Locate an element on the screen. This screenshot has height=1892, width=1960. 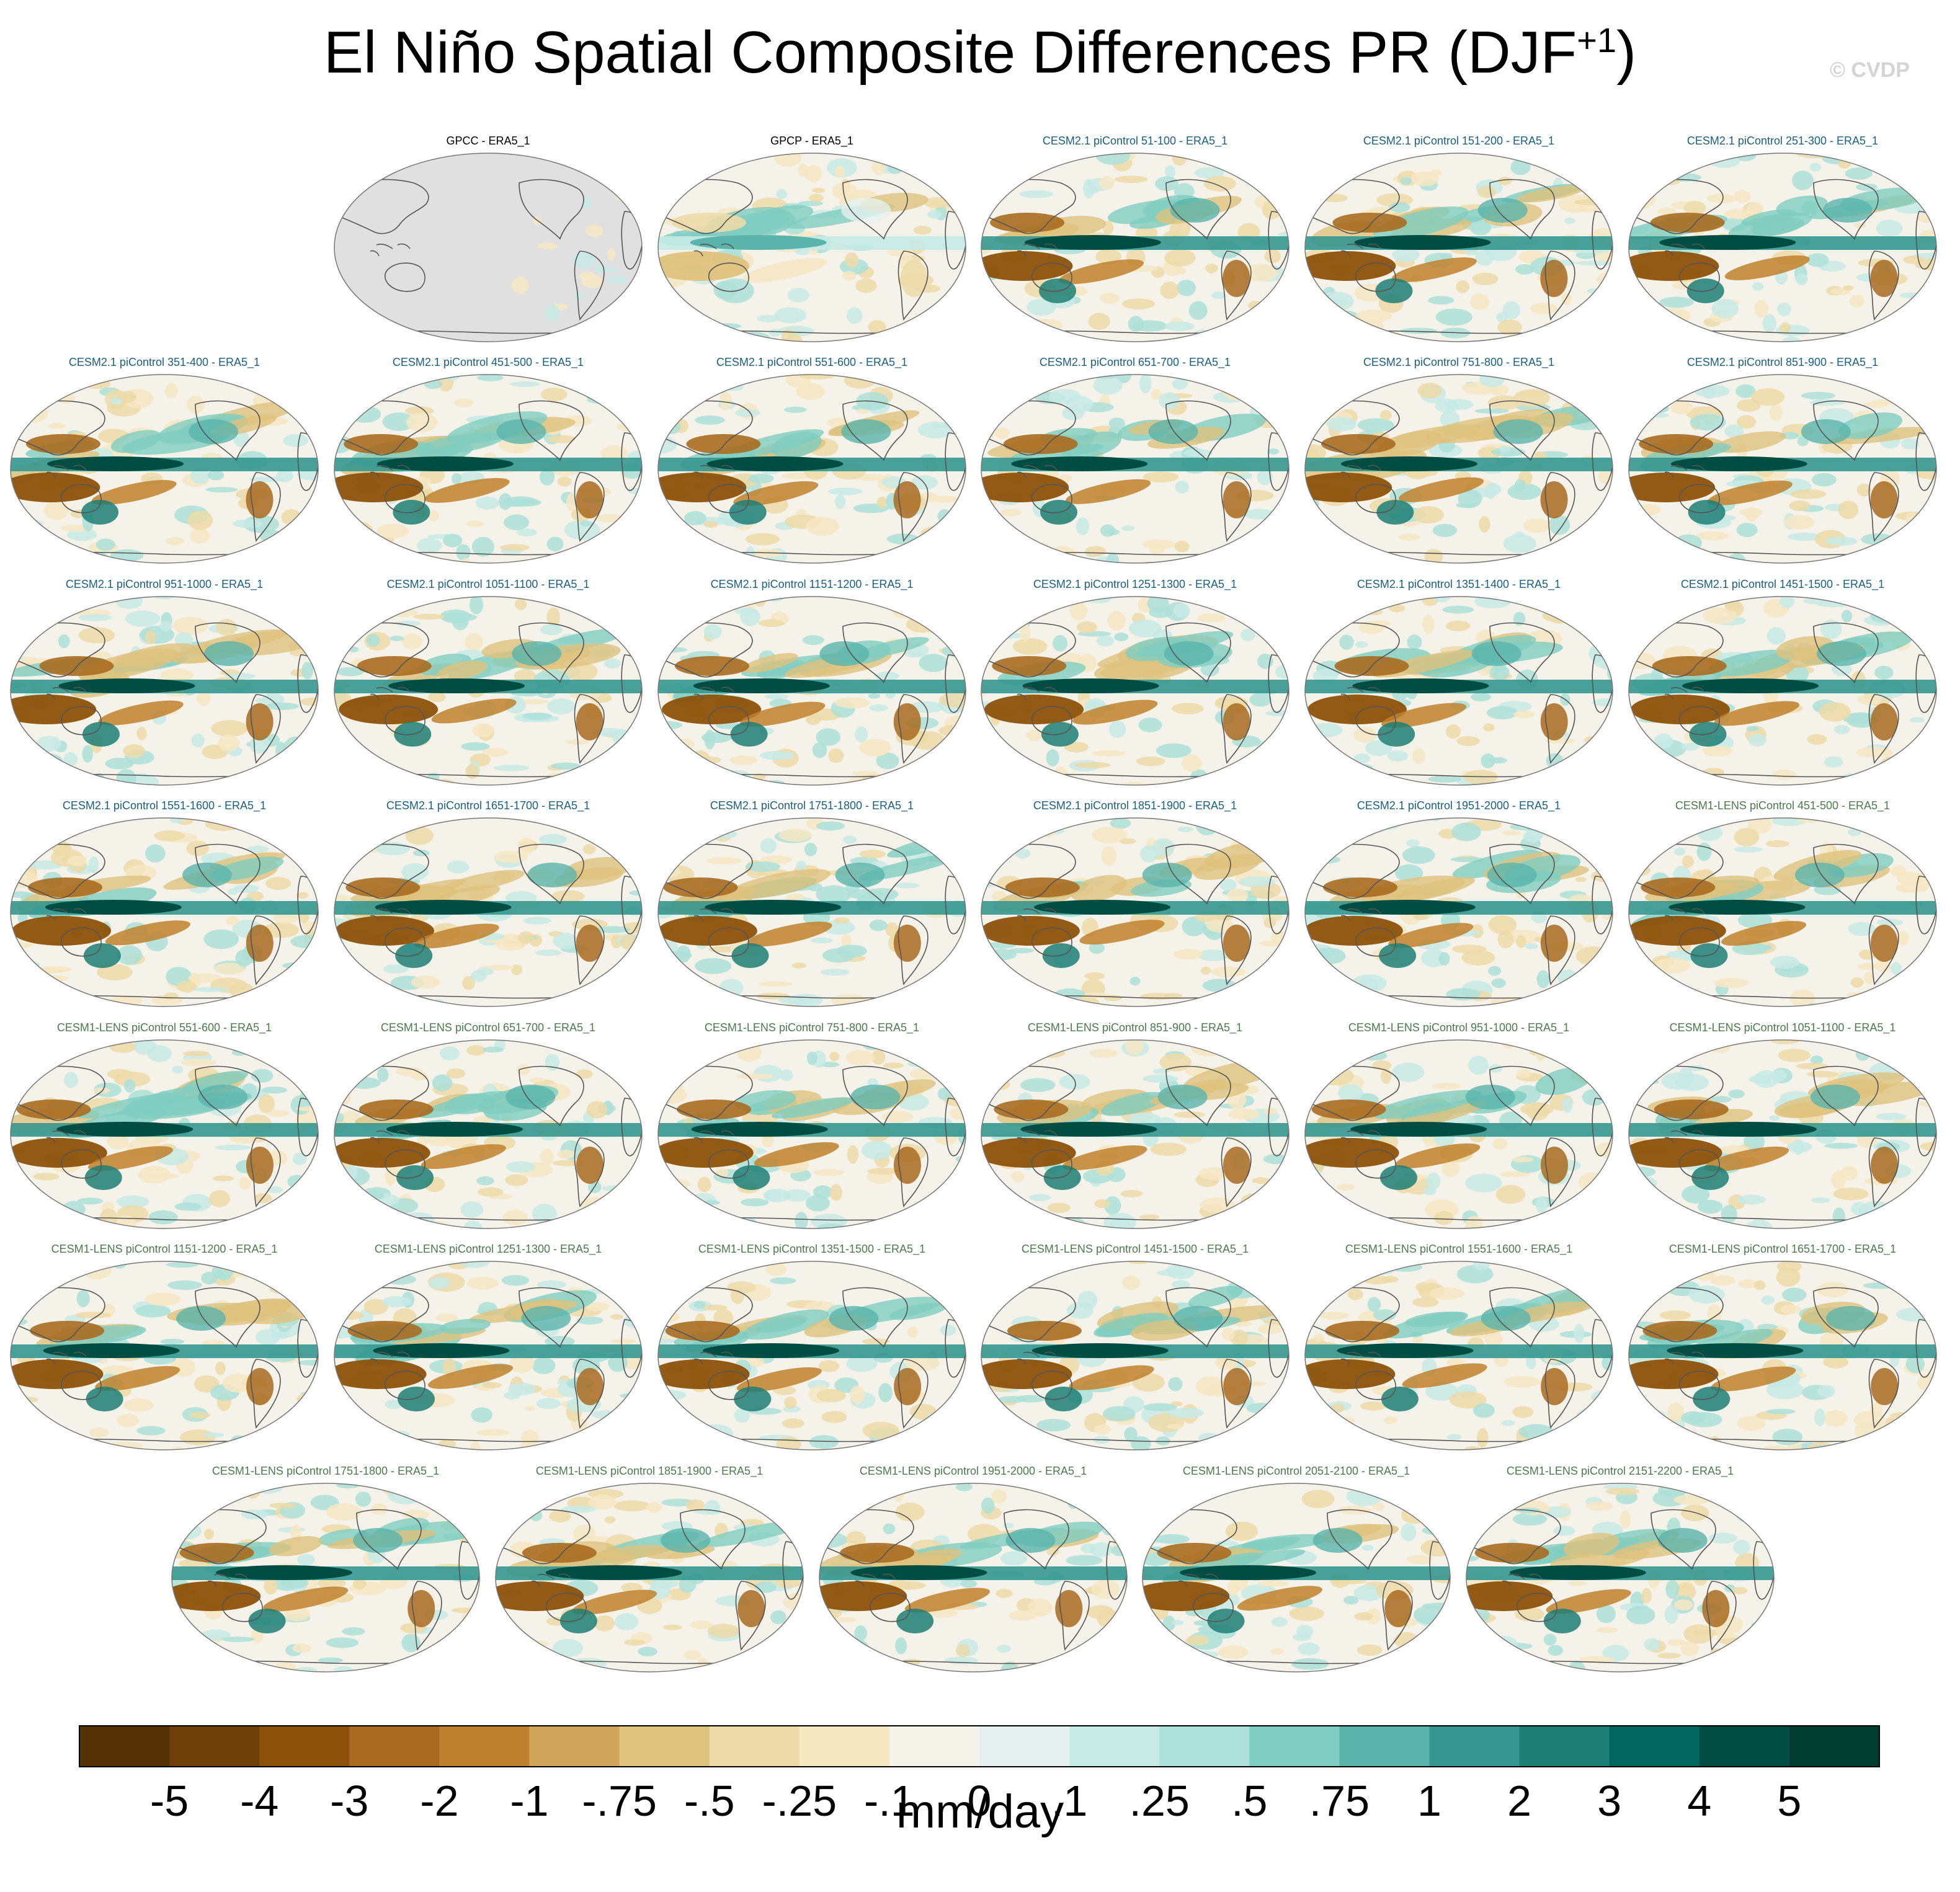
panel-title: CESM1-LENS piControl 1651-1700 - ERA5_1 is located at coordinates (1782, 1249).